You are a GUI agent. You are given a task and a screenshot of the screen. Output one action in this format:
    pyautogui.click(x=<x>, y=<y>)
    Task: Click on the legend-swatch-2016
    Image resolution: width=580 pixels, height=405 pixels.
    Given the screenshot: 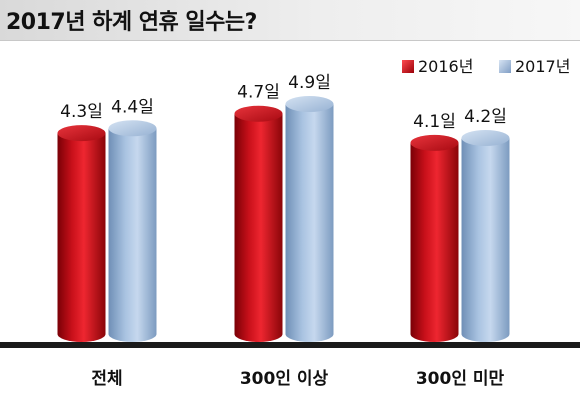 What is the action you would take?
    pyautogui.click(x=408, y=66)
    